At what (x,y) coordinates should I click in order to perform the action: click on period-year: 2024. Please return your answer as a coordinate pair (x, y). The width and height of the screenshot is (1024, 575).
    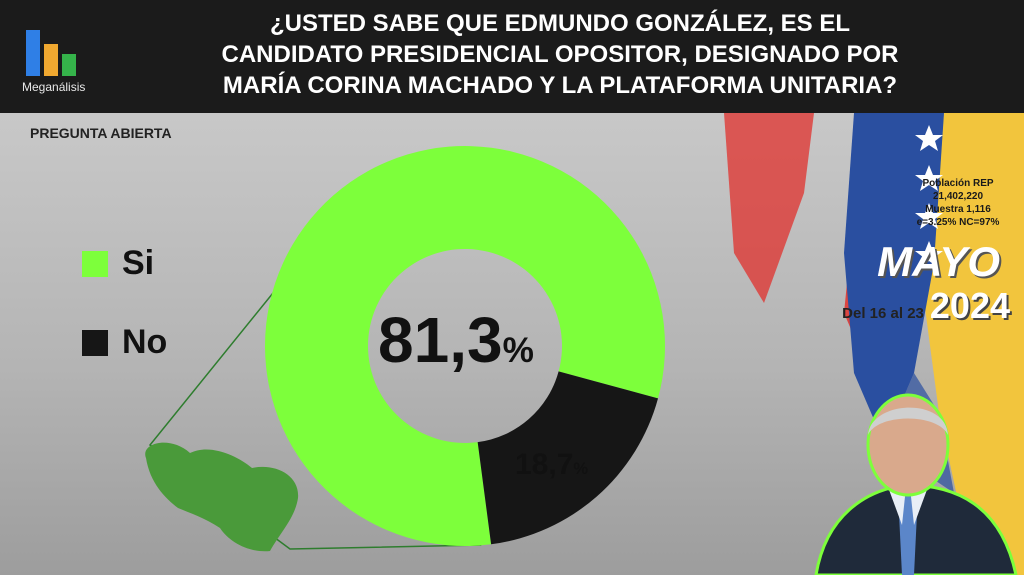
    Looking at the image, I should click on (969, 305).